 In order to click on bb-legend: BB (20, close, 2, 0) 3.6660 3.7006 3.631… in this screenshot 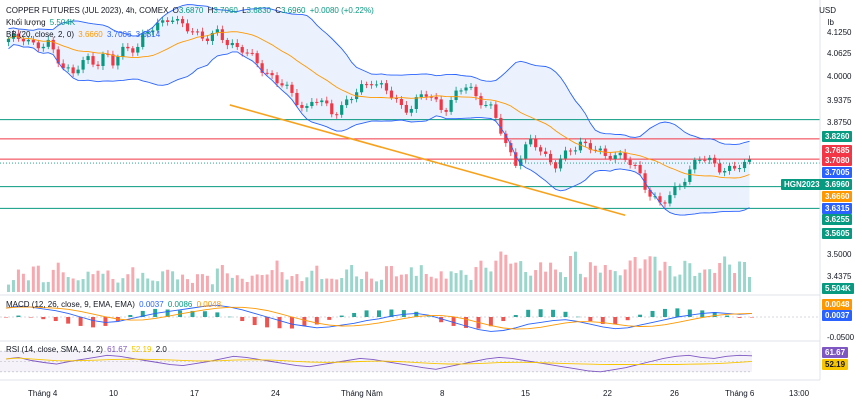, I will do `click(83, 34)`.